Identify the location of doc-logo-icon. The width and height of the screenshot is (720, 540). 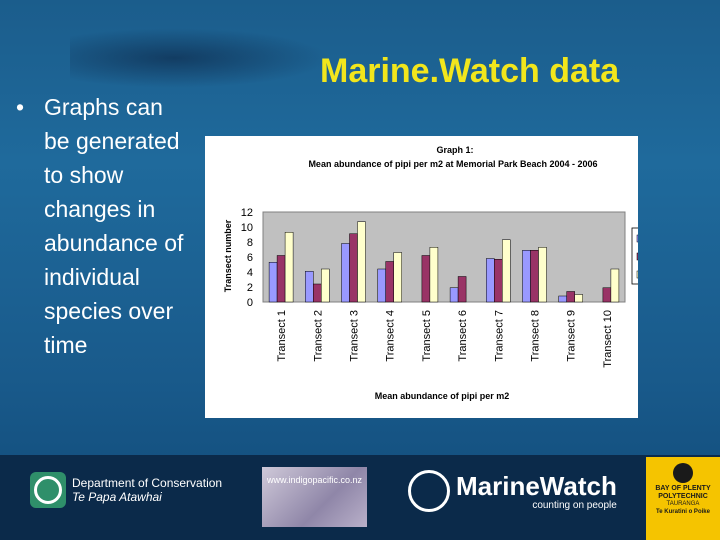
(48, 490).